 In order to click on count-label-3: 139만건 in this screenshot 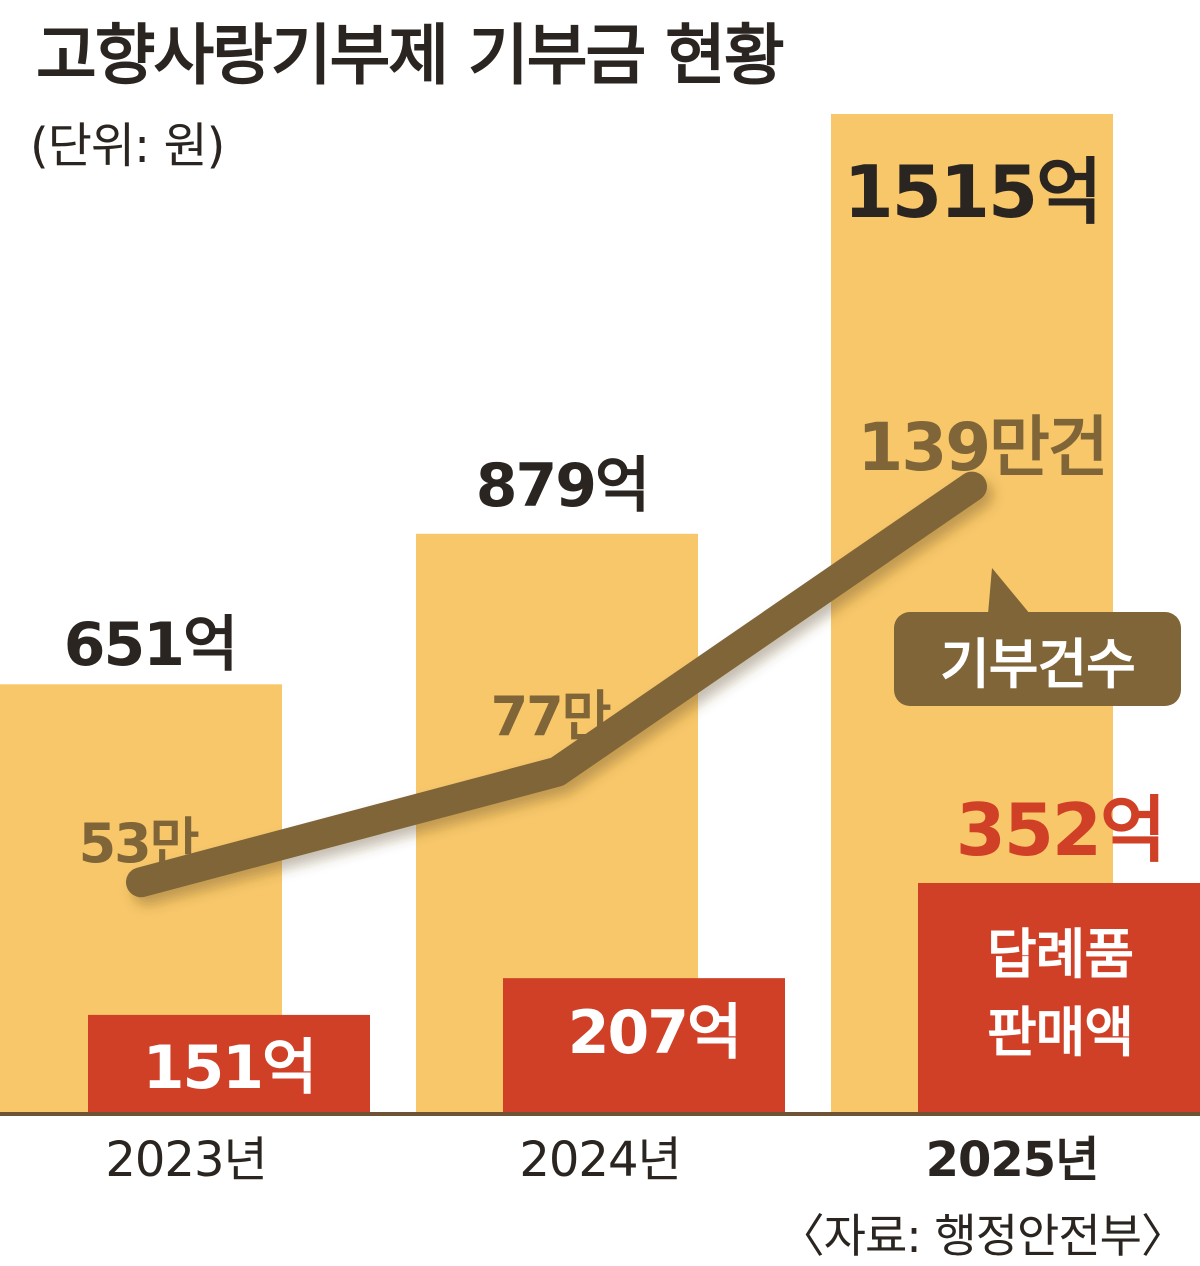, I will do `click(981, 447)`.